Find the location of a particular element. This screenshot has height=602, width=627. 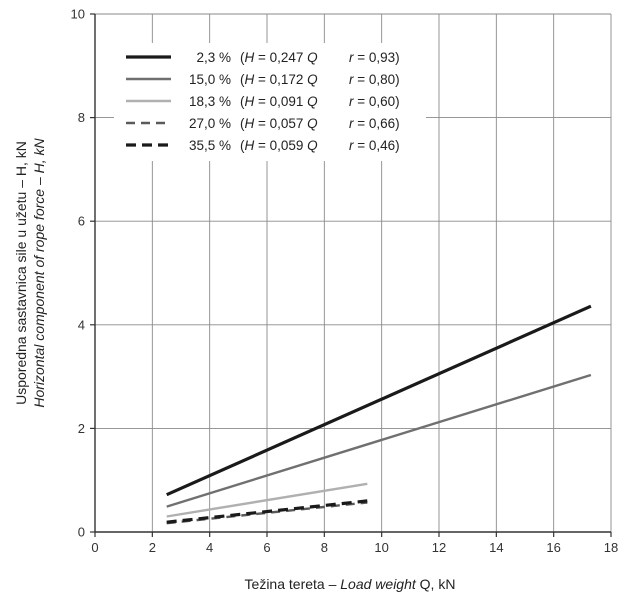

x-axis-title-italic: Load weight is located at coordinates (378, 584).